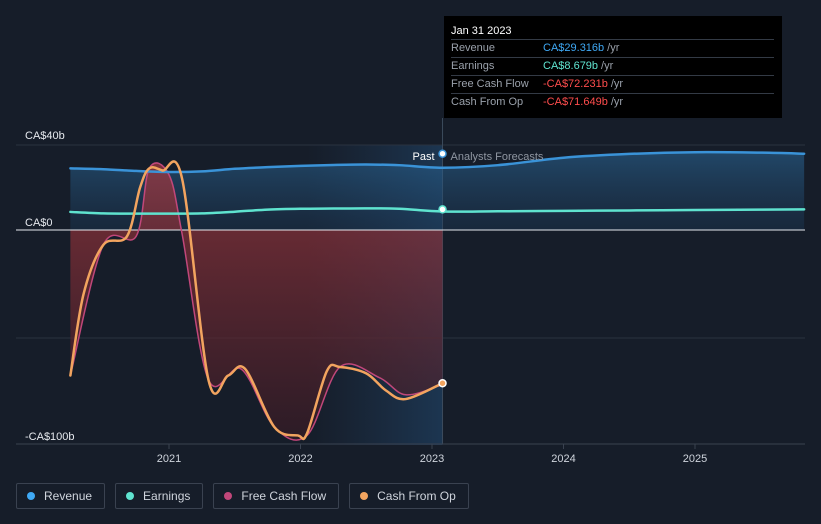 This screenshot has width=821, height=524. What do you see at coordinates (31, 496) in the screenshot?
I see `revenue-dot-icon` at bounding box center [31, 496].